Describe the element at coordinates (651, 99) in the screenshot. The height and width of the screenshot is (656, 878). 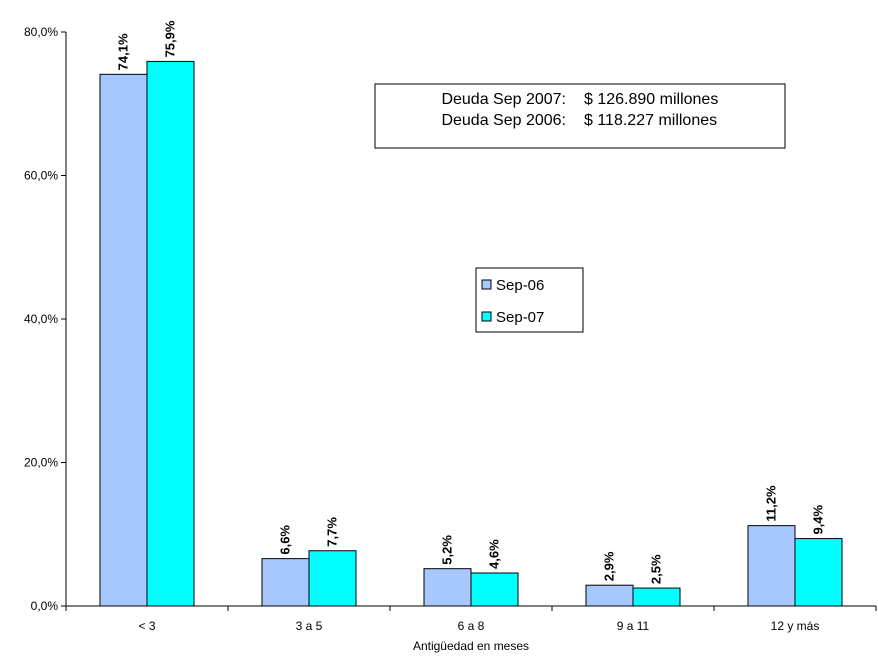
I see `debt-2007-value: $ 126.890 millones` at that location.